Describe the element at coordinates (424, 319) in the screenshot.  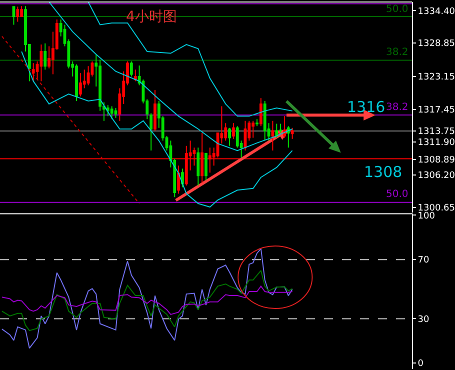
I see `y-tick-label: 30` at that location.